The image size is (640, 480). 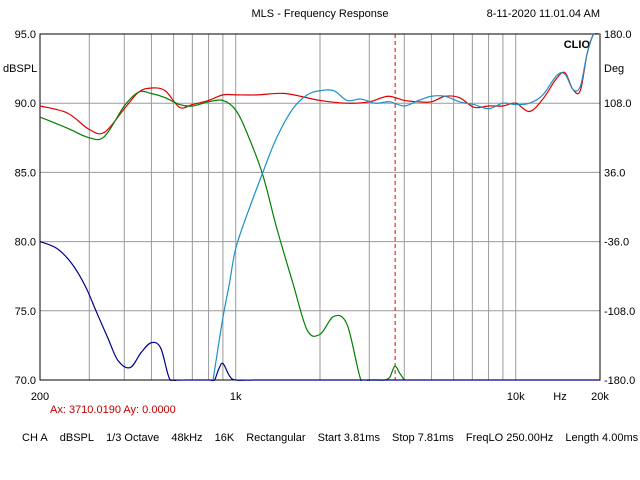 What do you see at coordinates (543, 14) in the screenshot?
I see `timestamp: 8-11-2020 11.01.04 AM` at bounding box center [543, 14].